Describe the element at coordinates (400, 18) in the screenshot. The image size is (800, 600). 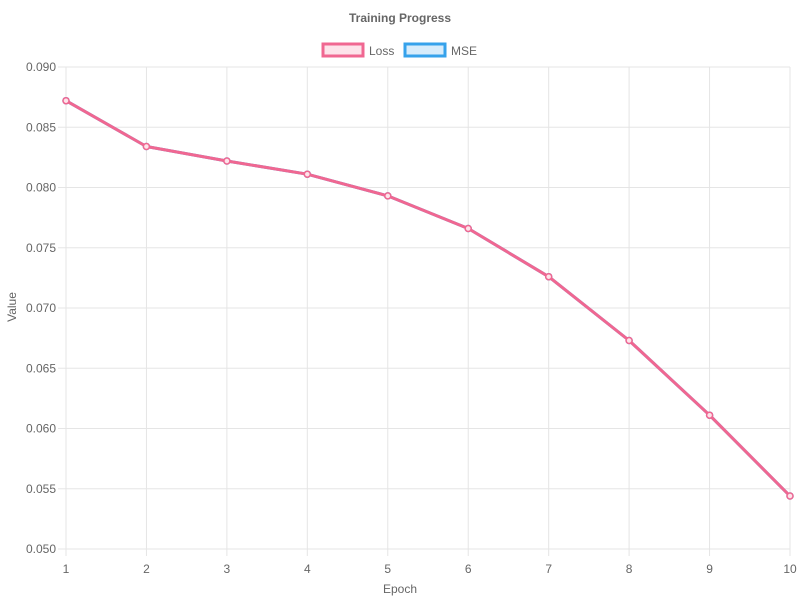
I see `chart-title: Training Progress` at that location.